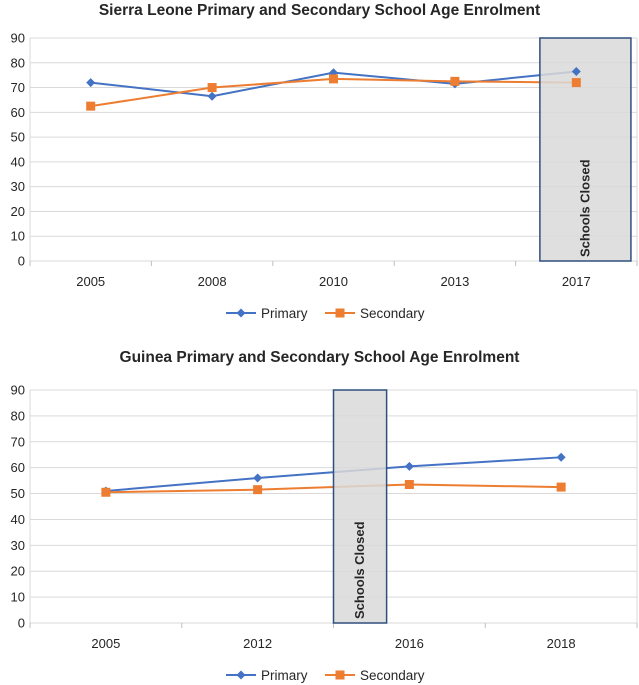 Image resolution: width=639 pixels, height=685 pixels. I want to click on x-tick-label: 2017, so click(576, 281).